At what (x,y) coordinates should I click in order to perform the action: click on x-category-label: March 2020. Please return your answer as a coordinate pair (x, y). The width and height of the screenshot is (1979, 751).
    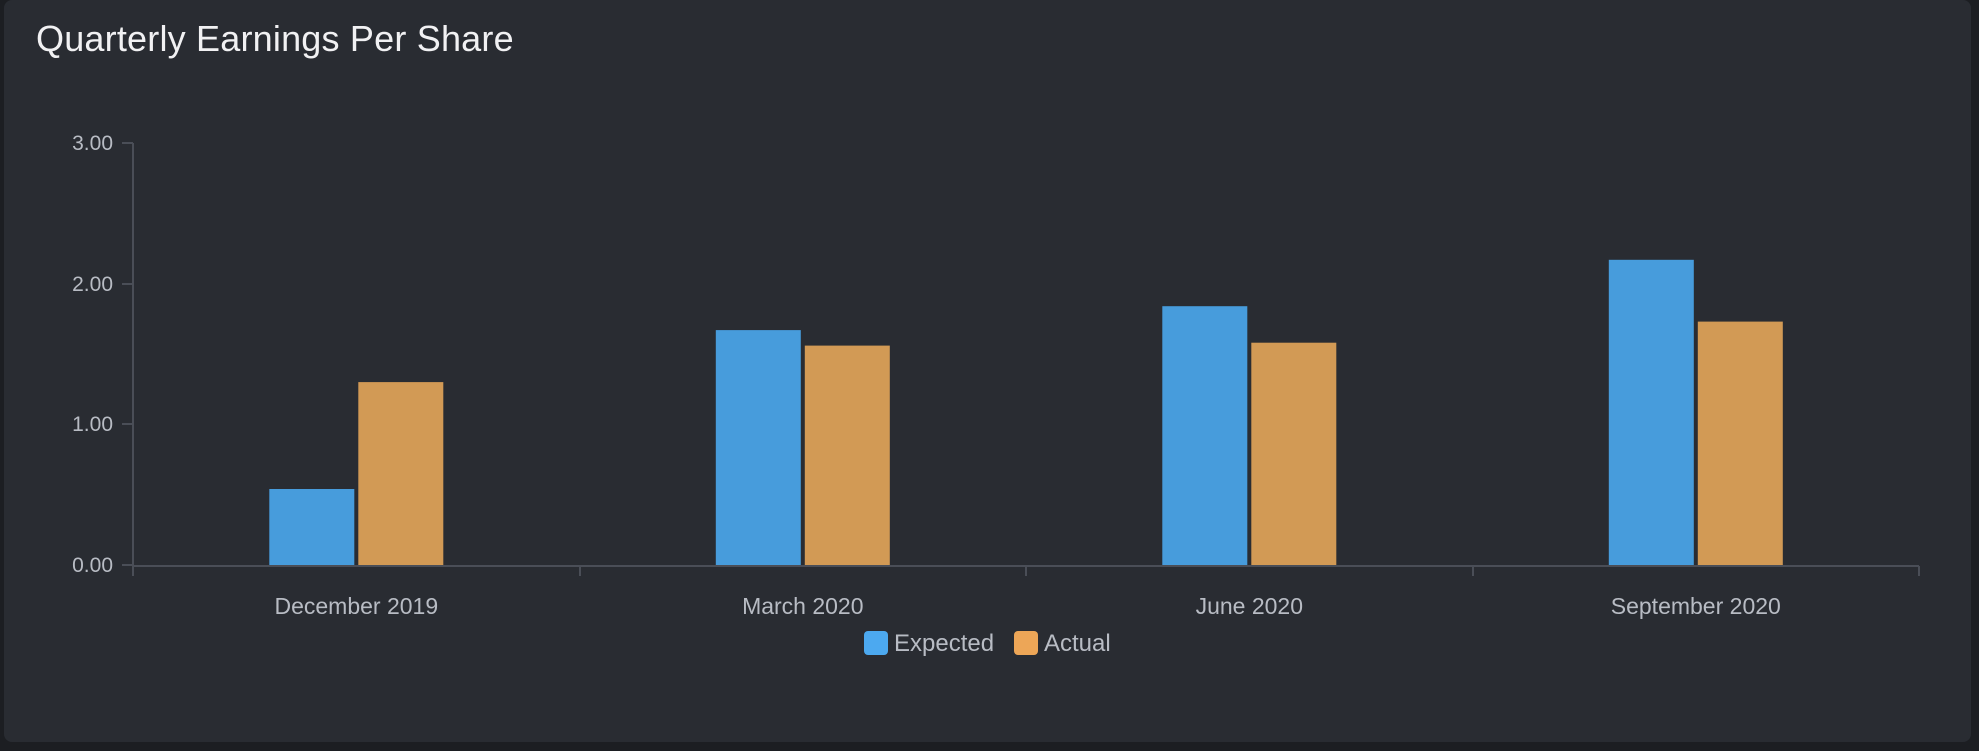
    Looking at the image, I should click on (802, 606).